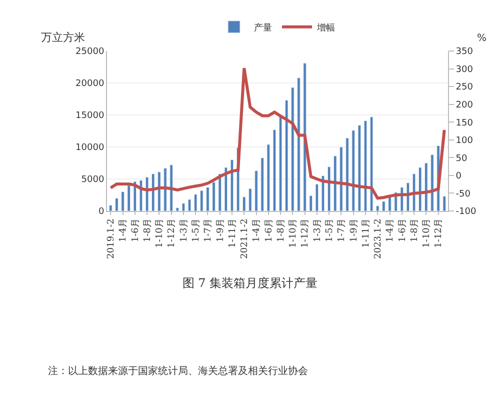 Image resolution: width=500 pixels, height=410 pixels. Describe the element at coordinates (463, 194) in the screenshot. I see `y2-tick-label: -50` at that location.